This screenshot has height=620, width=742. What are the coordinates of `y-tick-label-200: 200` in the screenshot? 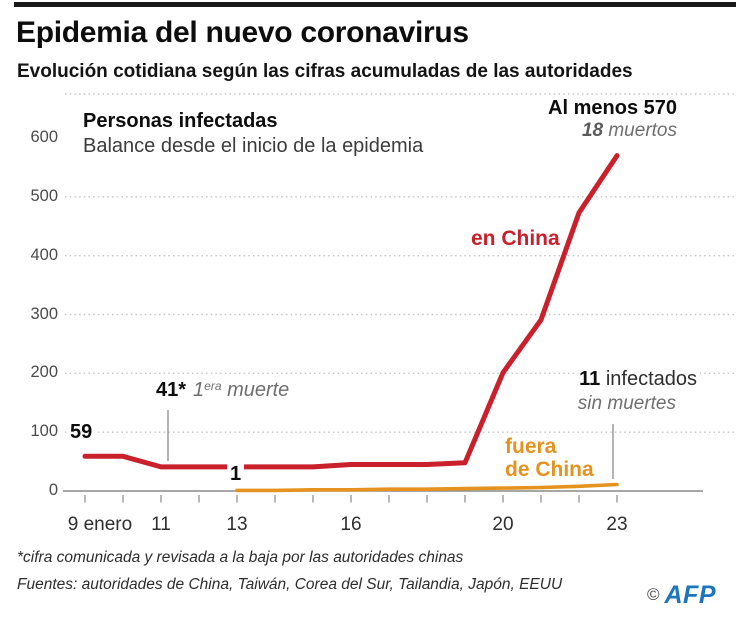 It's located at (44, 372).